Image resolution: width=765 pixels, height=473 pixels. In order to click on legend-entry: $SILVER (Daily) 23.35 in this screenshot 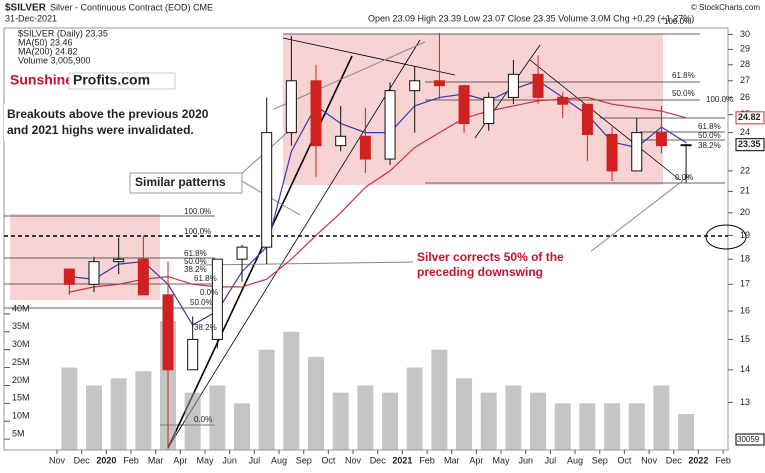, I will do `click(63, 33)`.